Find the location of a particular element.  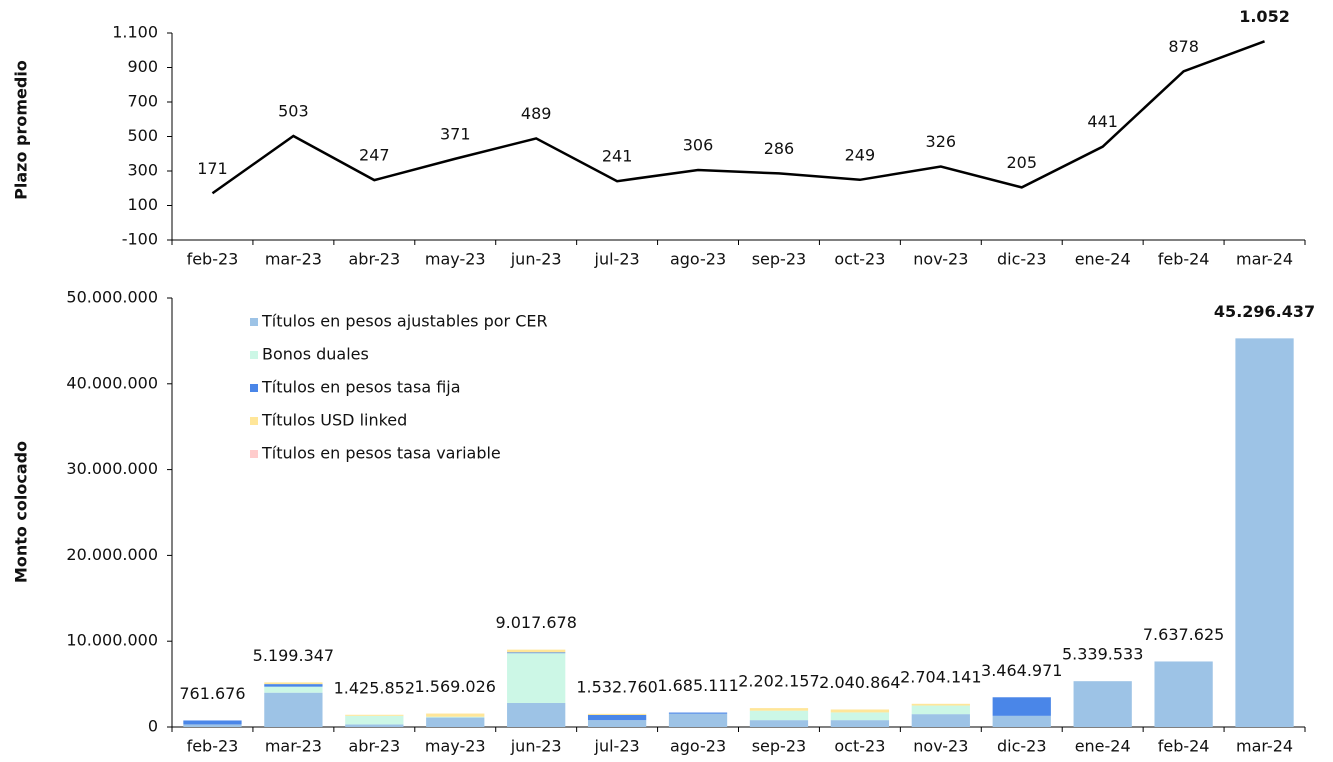

total-label: 2.040.864 is located at coordinates (859, 682).